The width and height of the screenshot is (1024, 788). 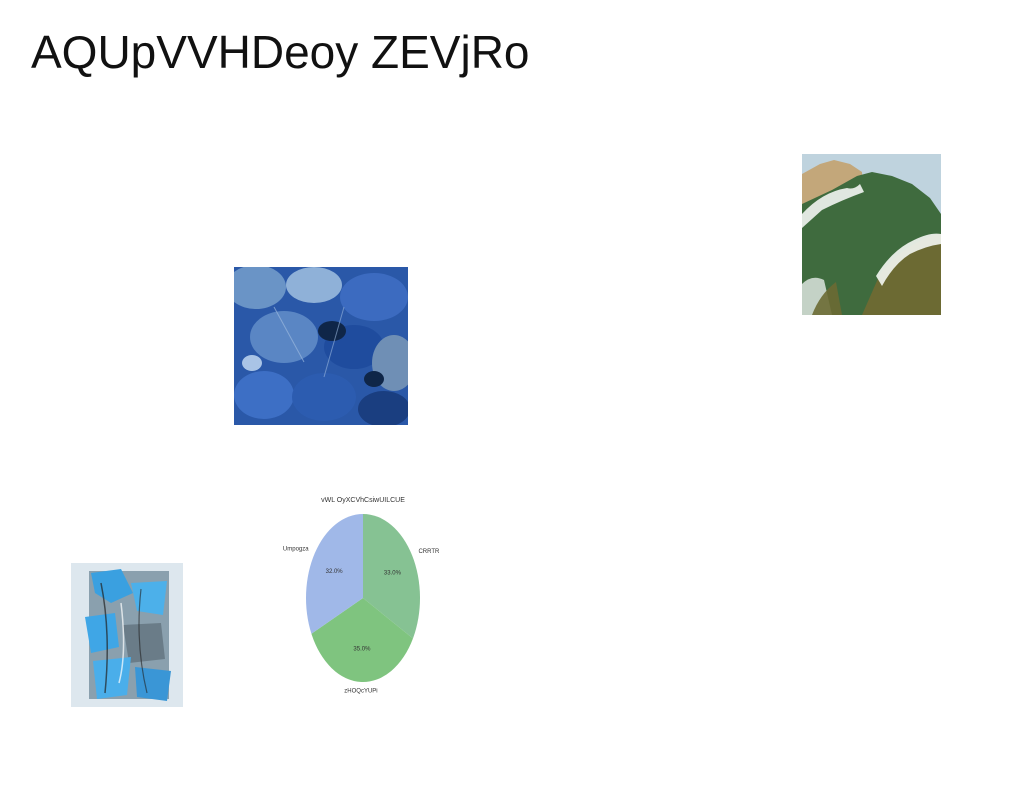 I want to click on pie-slice-zHOQcYUPi, so click(x=362, y=640).